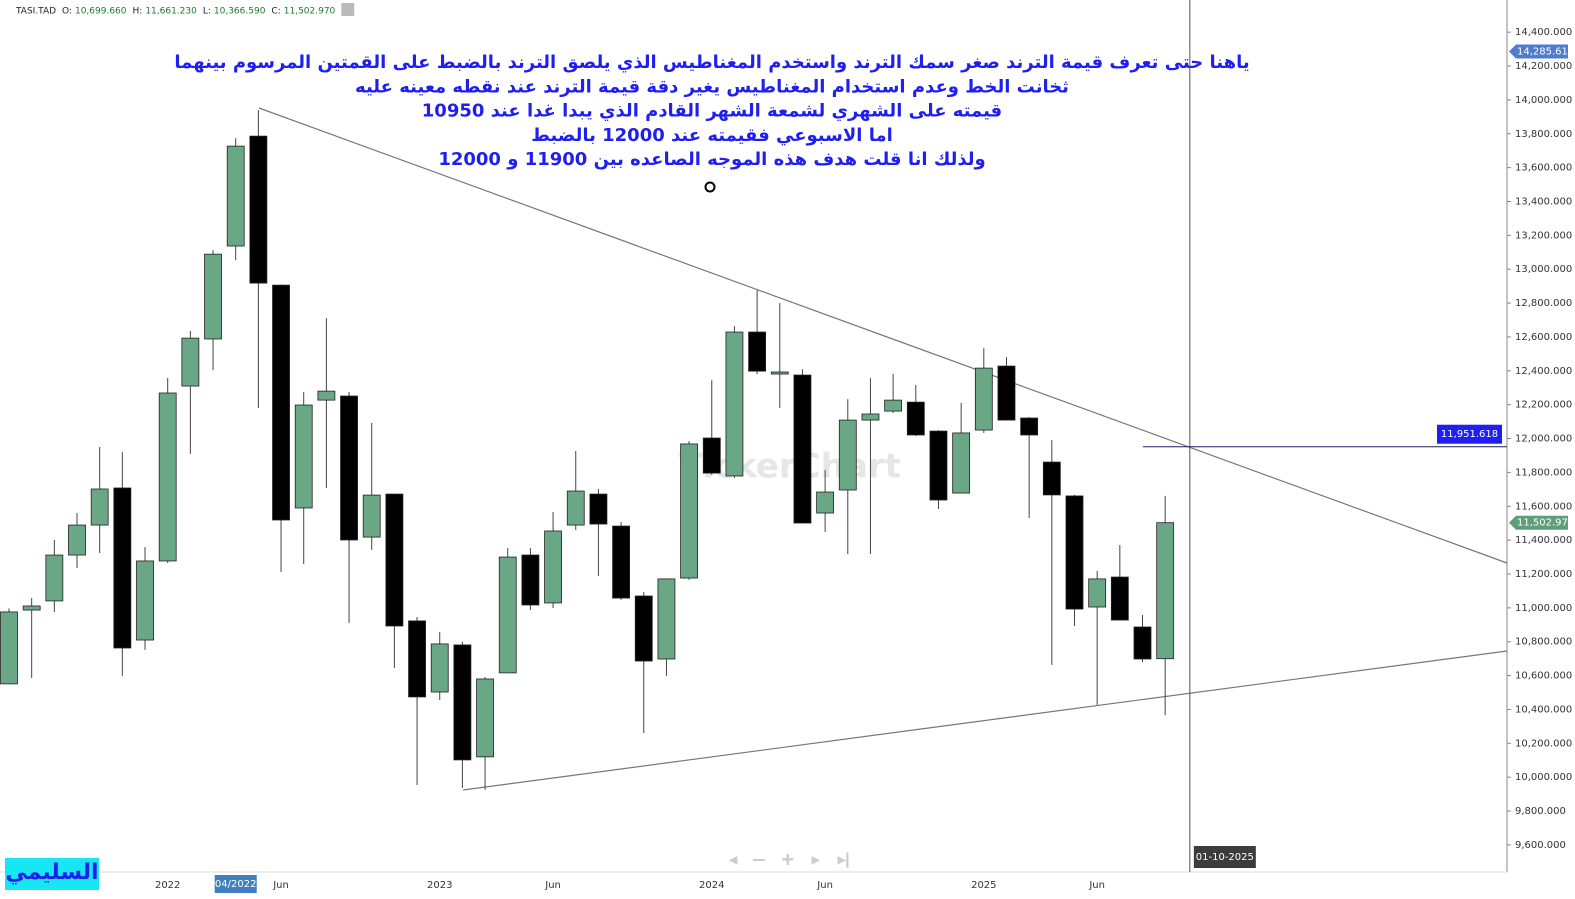 The image size is (1575, 899). I want to click on cursor-label: 01-10-2025, so click(1225, 857).